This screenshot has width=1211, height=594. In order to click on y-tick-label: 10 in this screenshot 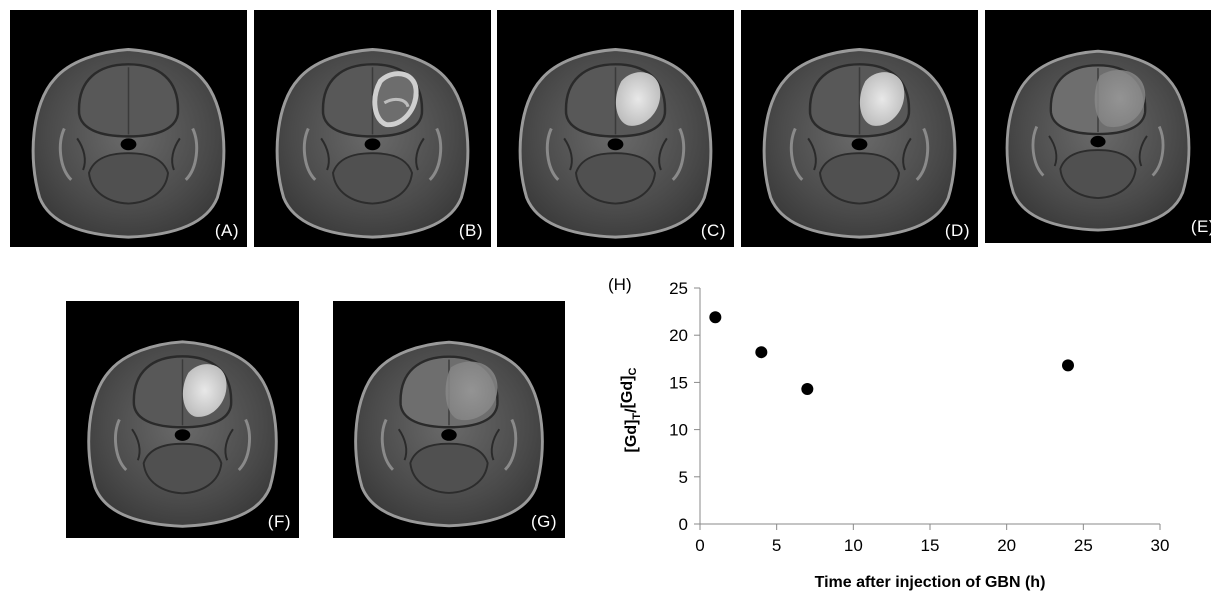, I will do `click(678, 430)`.